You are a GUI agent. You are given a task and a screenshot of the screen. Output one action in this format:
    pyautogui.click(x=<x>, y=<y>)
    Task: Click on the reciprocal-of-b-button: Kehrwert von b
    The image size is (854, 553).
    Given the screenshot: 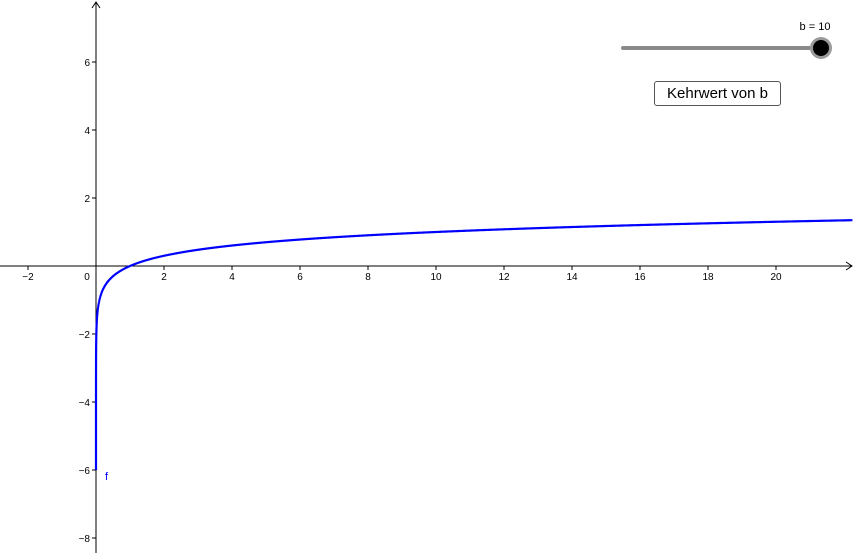 What is the action you would take?
    pyautogui.click(x=717, y=93)
    